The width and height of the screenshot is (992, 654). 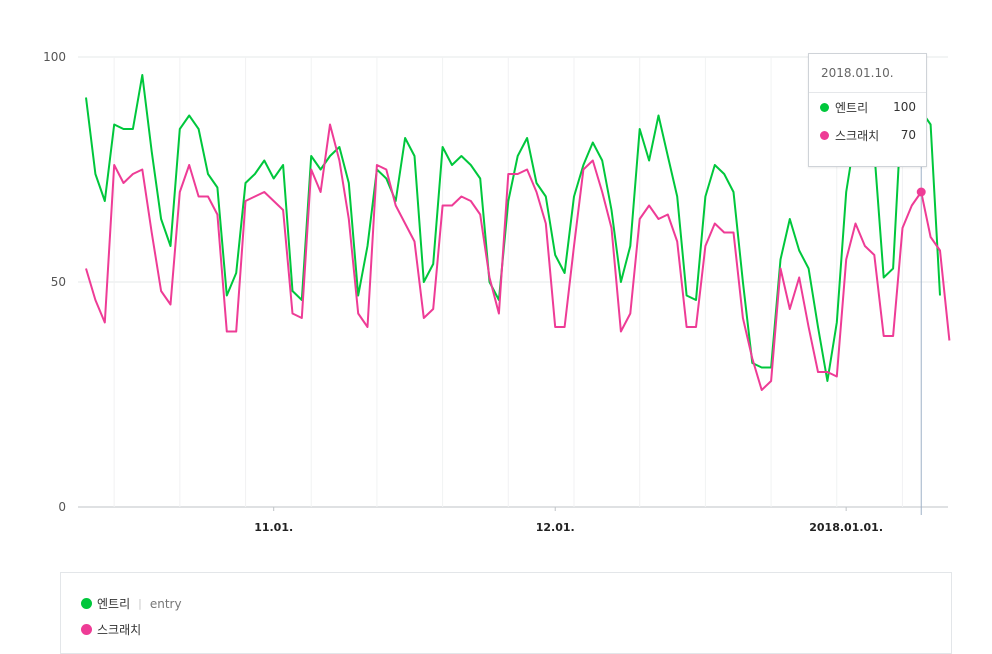 What do you see at coordinates (119, 630) in the screenshot?
I see `legend-label: 스크래치` at bounding box center [119, 630].